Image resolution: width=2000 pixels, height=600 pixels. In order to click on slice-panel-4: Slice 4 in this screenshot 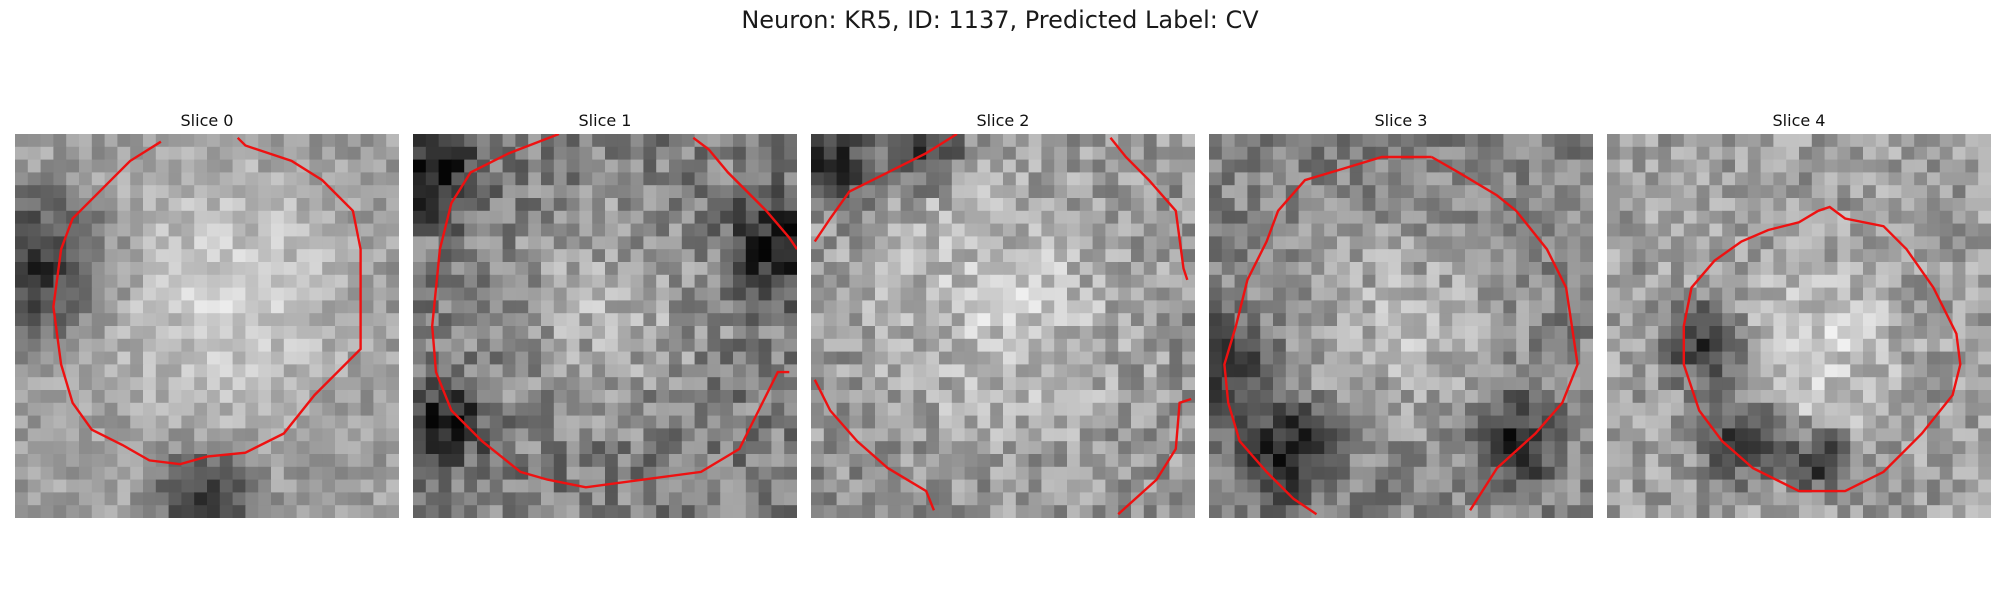, I will do `click(1799, 313)`.